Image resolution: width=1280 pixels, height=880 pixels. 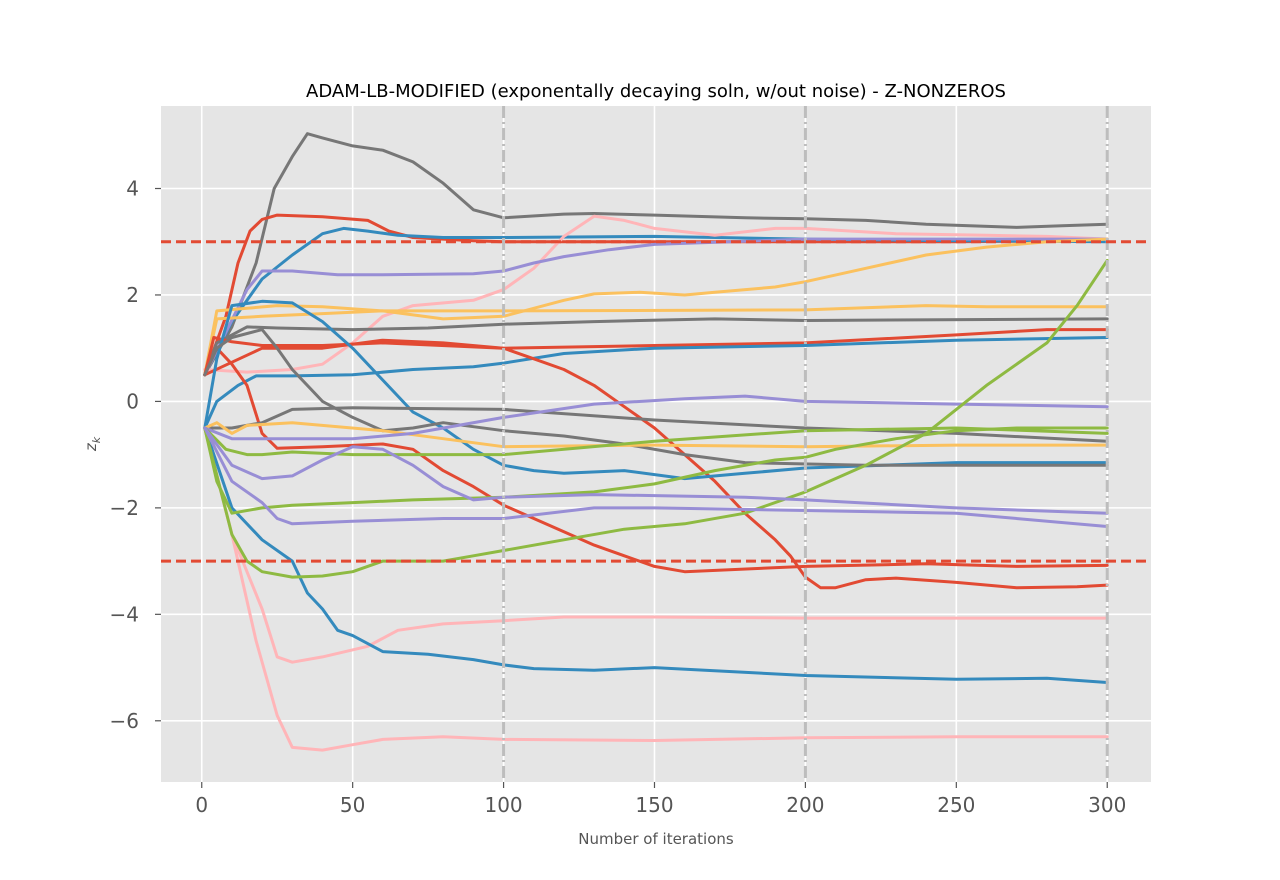 What do you see at coordinates (124, 721) in the screenshot?
I see `y-tick-label: −6` at bounding box center [124, 721].